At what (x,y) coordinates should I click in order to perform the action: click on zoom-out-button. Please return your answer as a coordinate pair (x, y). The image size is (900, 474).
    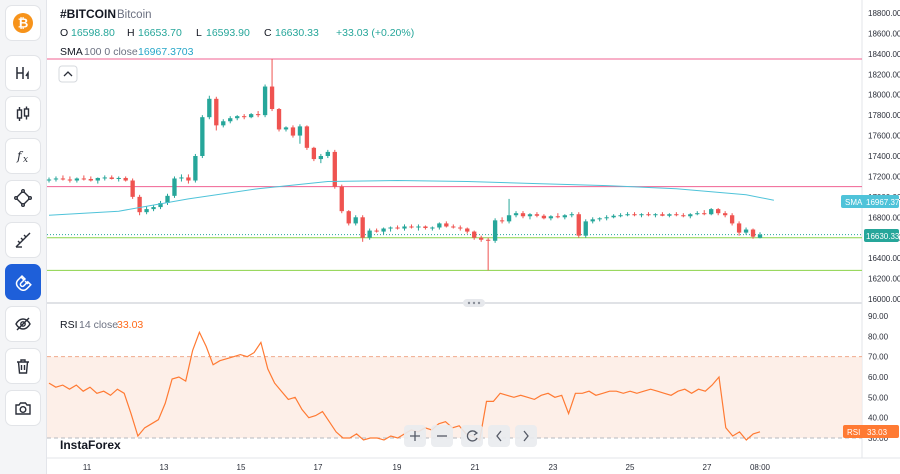
    Looking at the image, I should click on (442, 436).